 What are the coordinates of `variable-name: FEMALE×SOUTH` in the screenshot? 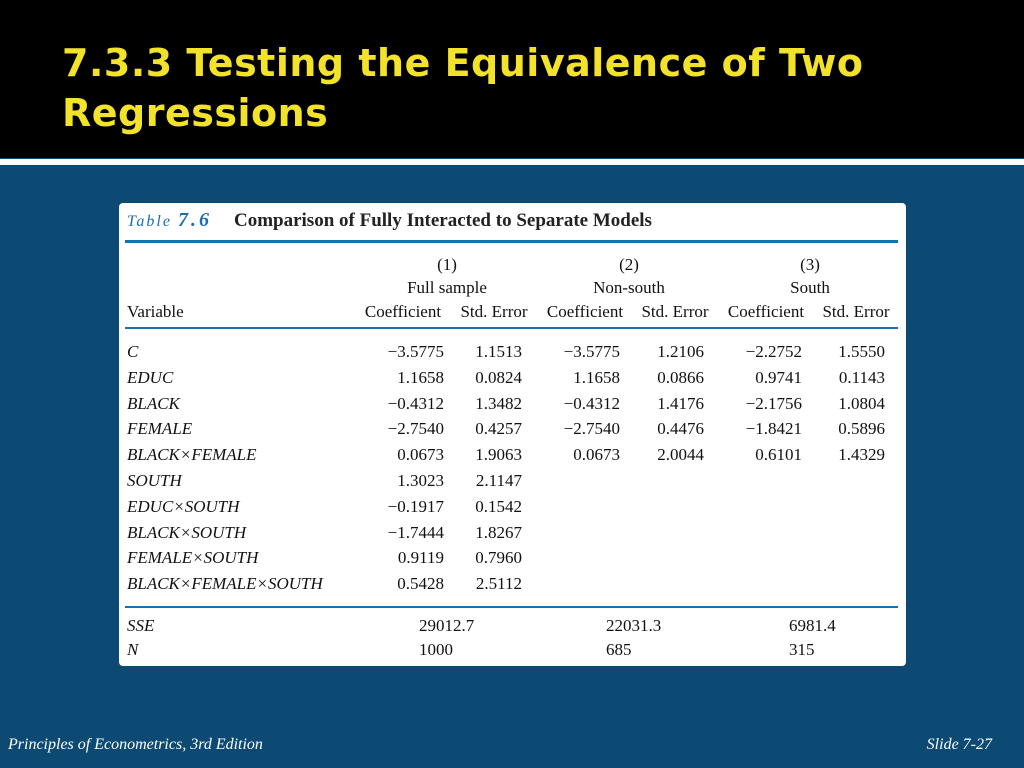 It's located at (193, 557).